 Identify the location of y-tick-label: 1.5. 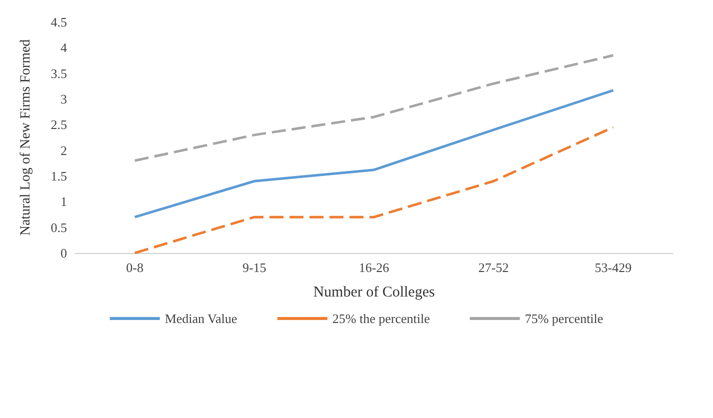
(58, 176).